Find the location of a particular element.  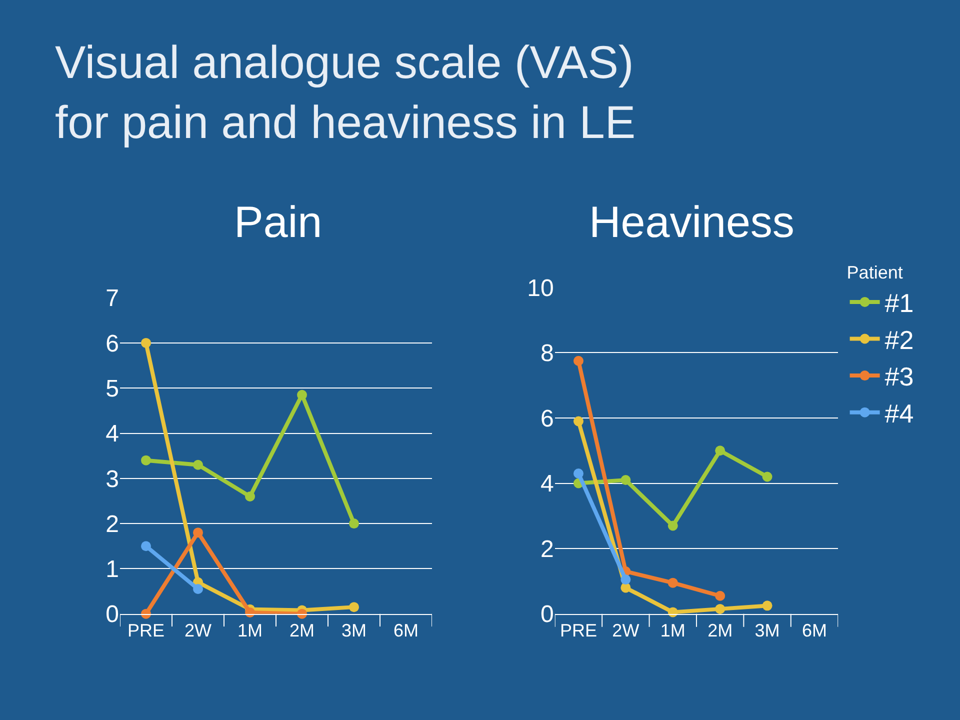

y-tick-label: 5 is located at coordinates (112, 389).